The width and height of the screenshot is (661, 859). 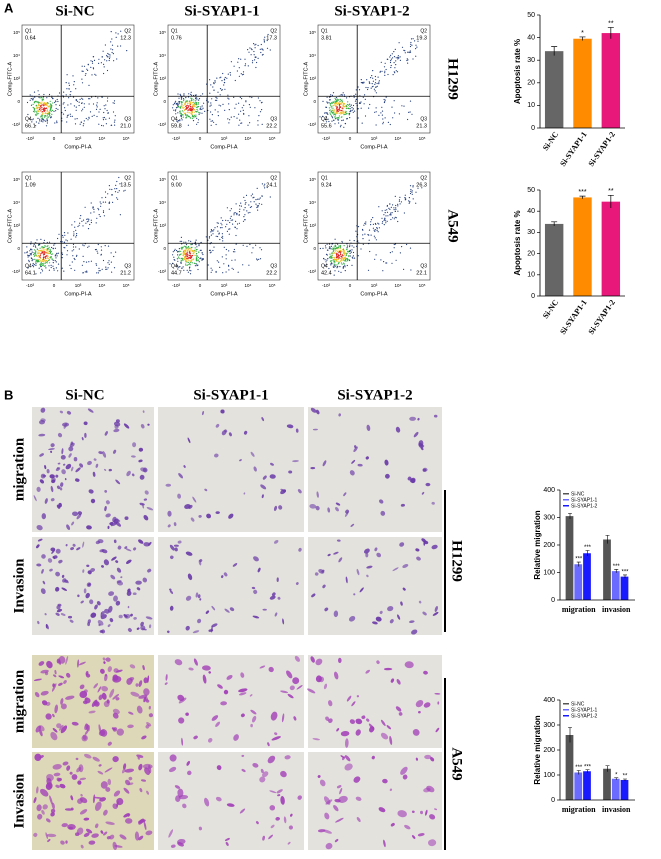 What do you see at coordinates (326, 138) in the screenshot?
I see `x-tick-label: -10³` at bounding box center [326, 138].